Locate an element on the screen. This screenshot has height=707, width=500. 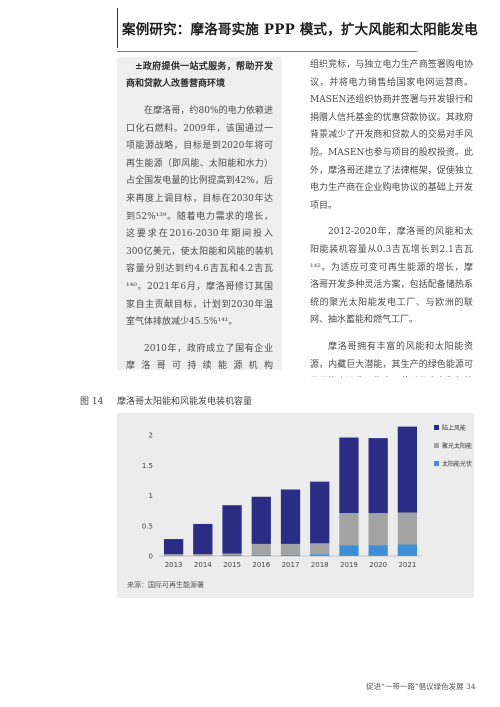
figure-source: 来源：国际可再生能源署 is located at coordinates (165, 585).